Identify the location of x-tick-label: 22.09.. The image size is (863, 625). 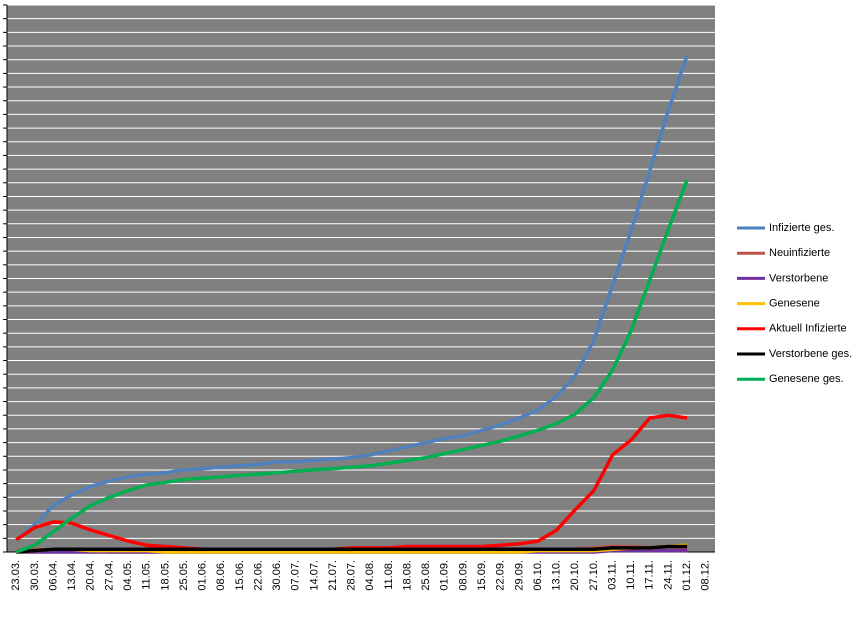
(501, 575).